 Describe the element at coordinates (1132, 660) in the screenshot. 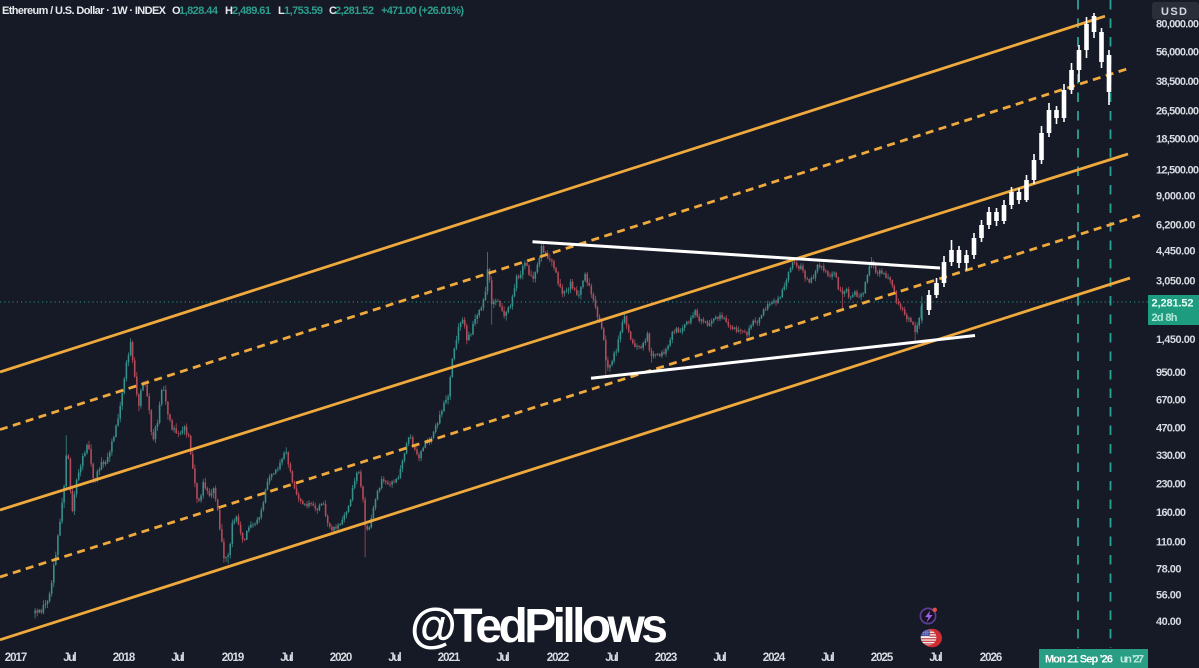

I see `svg-text: un ’27` at that location.